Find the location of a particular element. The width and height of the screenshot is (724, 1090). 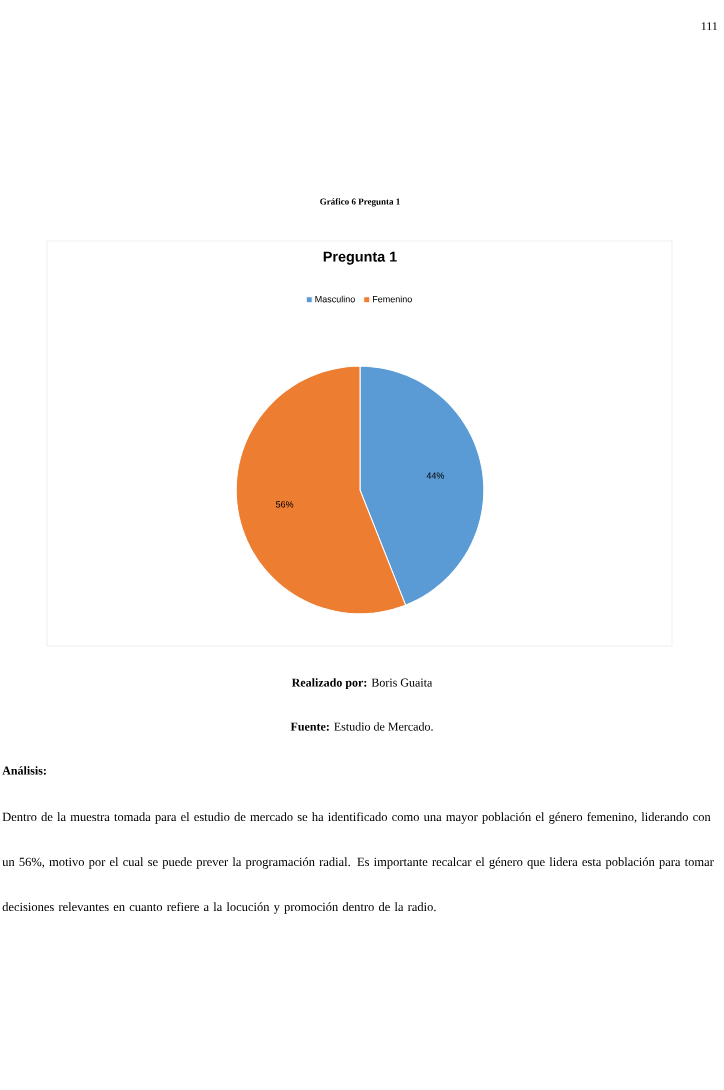

text: Análisis: is located at coordinates (24, 770).